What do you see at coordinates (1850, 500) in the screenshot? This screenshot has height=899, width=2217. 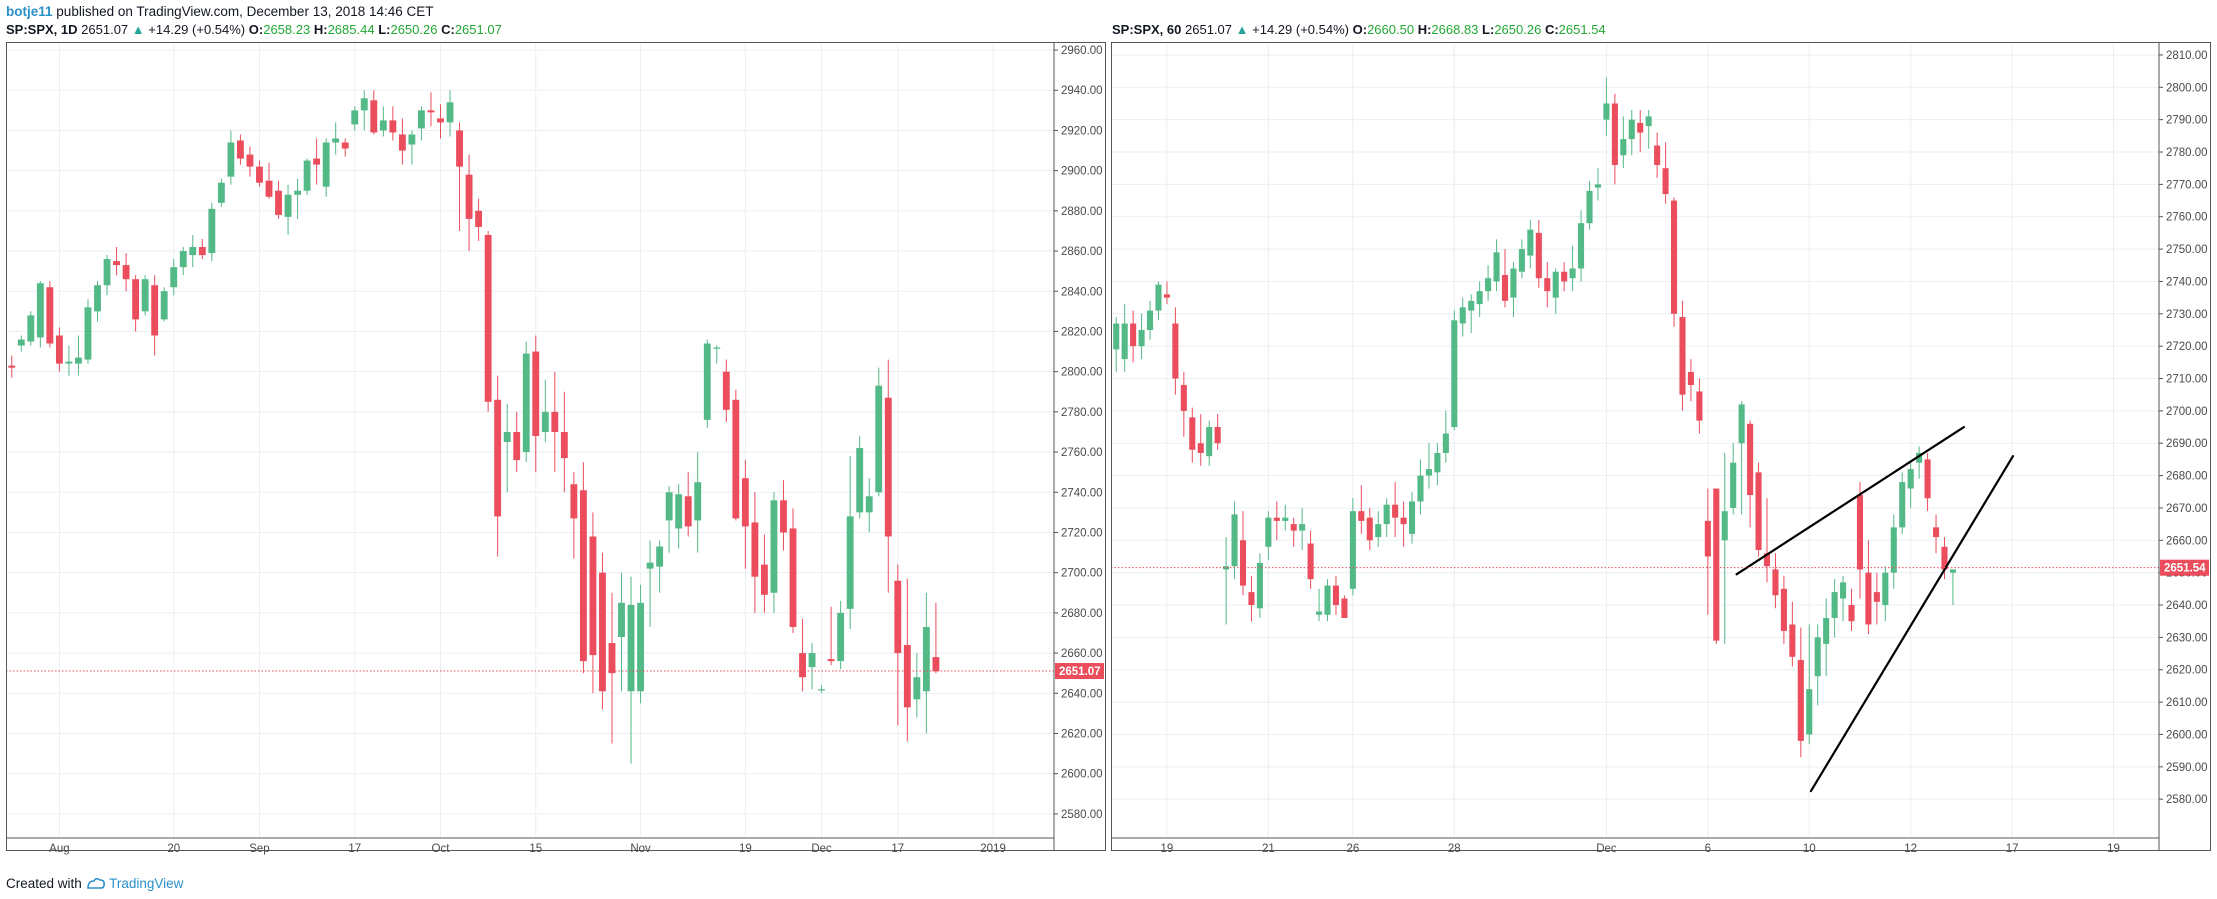 I see `trendline` at bounding box center [1850, 500].